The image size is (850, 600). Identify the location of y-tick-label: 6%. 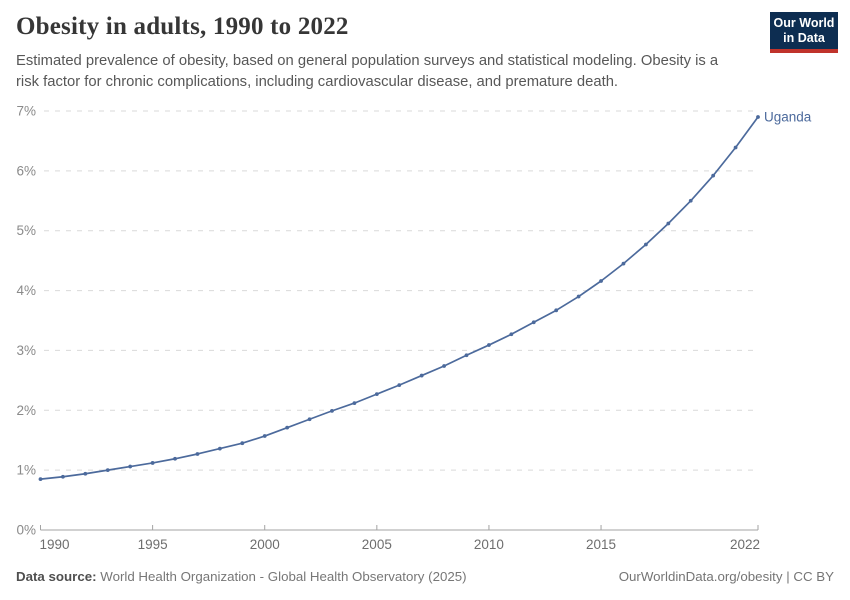
(26, 170).